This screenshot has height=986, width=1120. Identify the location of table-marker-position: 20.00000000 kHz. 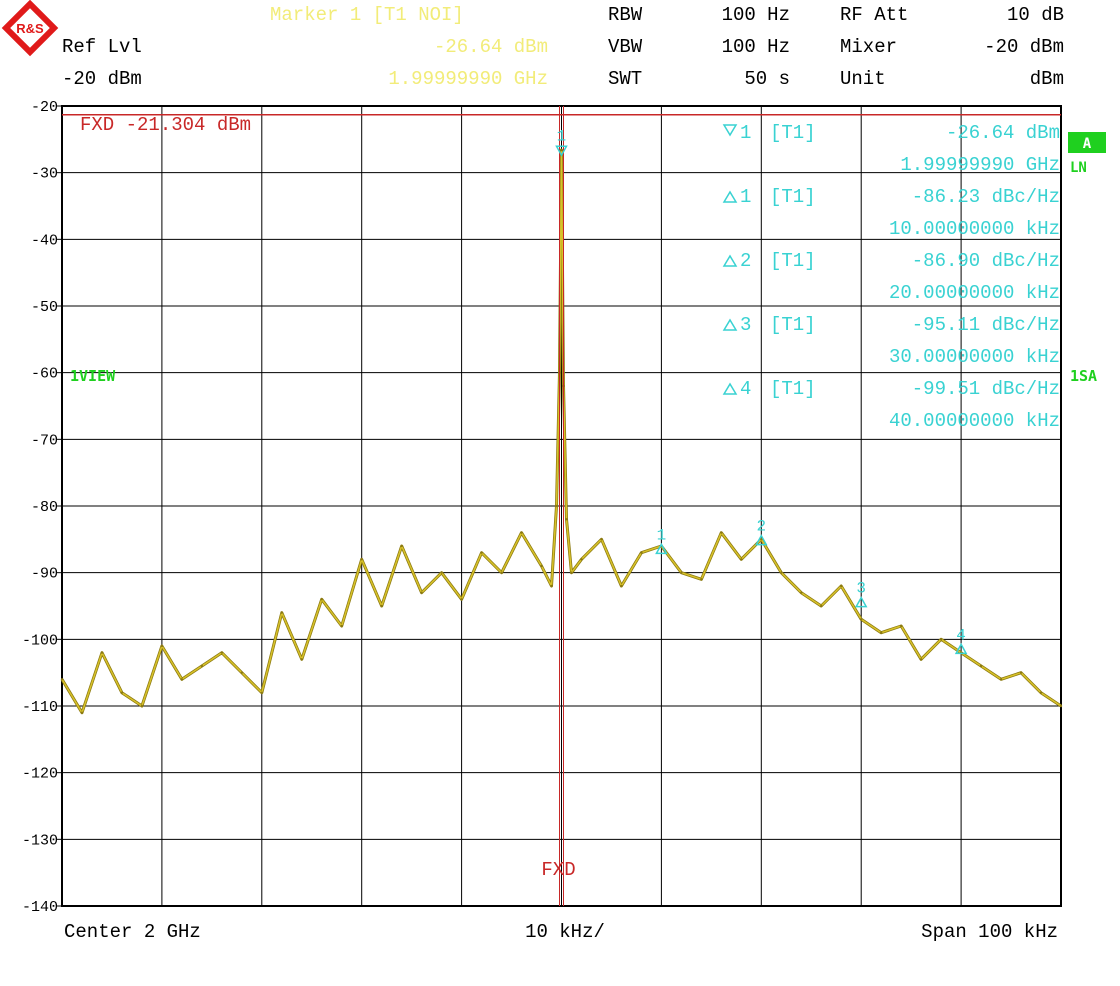
(974, 293).